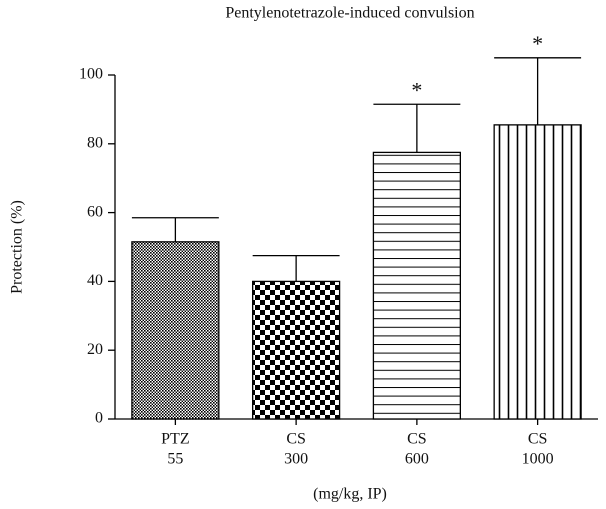 The image size is (606, 509). Describe the element at coordinates (538, 459) in the screenshot. I see `x-tick-label: 1000` at that location.